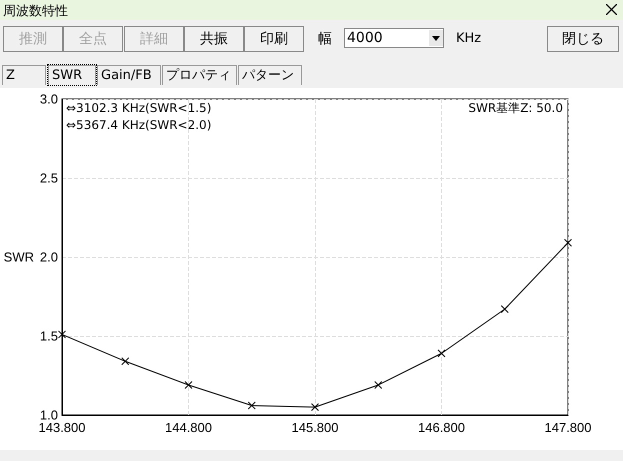  I want to click on annotation: SWR基準Z: 50.0, so click(516, 108).